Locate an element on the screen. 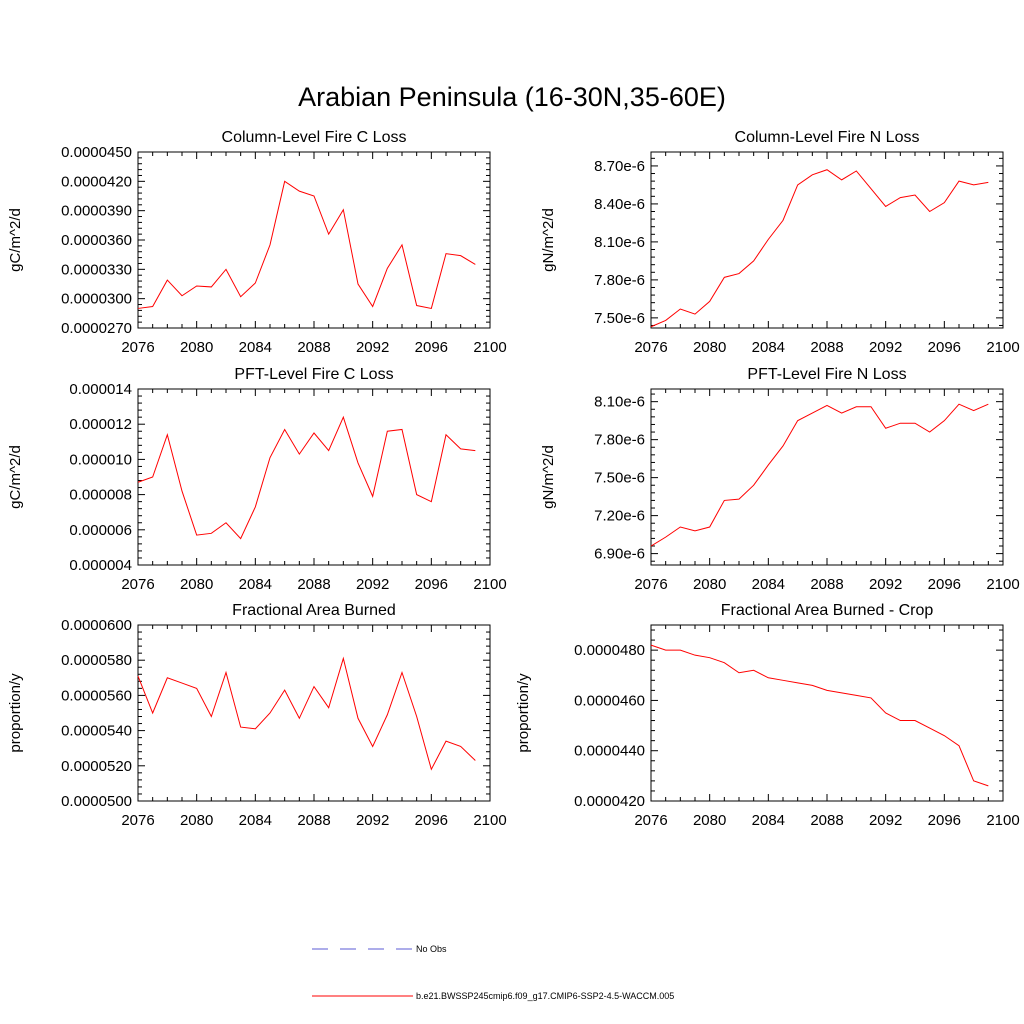 This screenshot has height=1024, width=1024. y-tick-label: 8.10e-6 is located at coordinates (619, 242).